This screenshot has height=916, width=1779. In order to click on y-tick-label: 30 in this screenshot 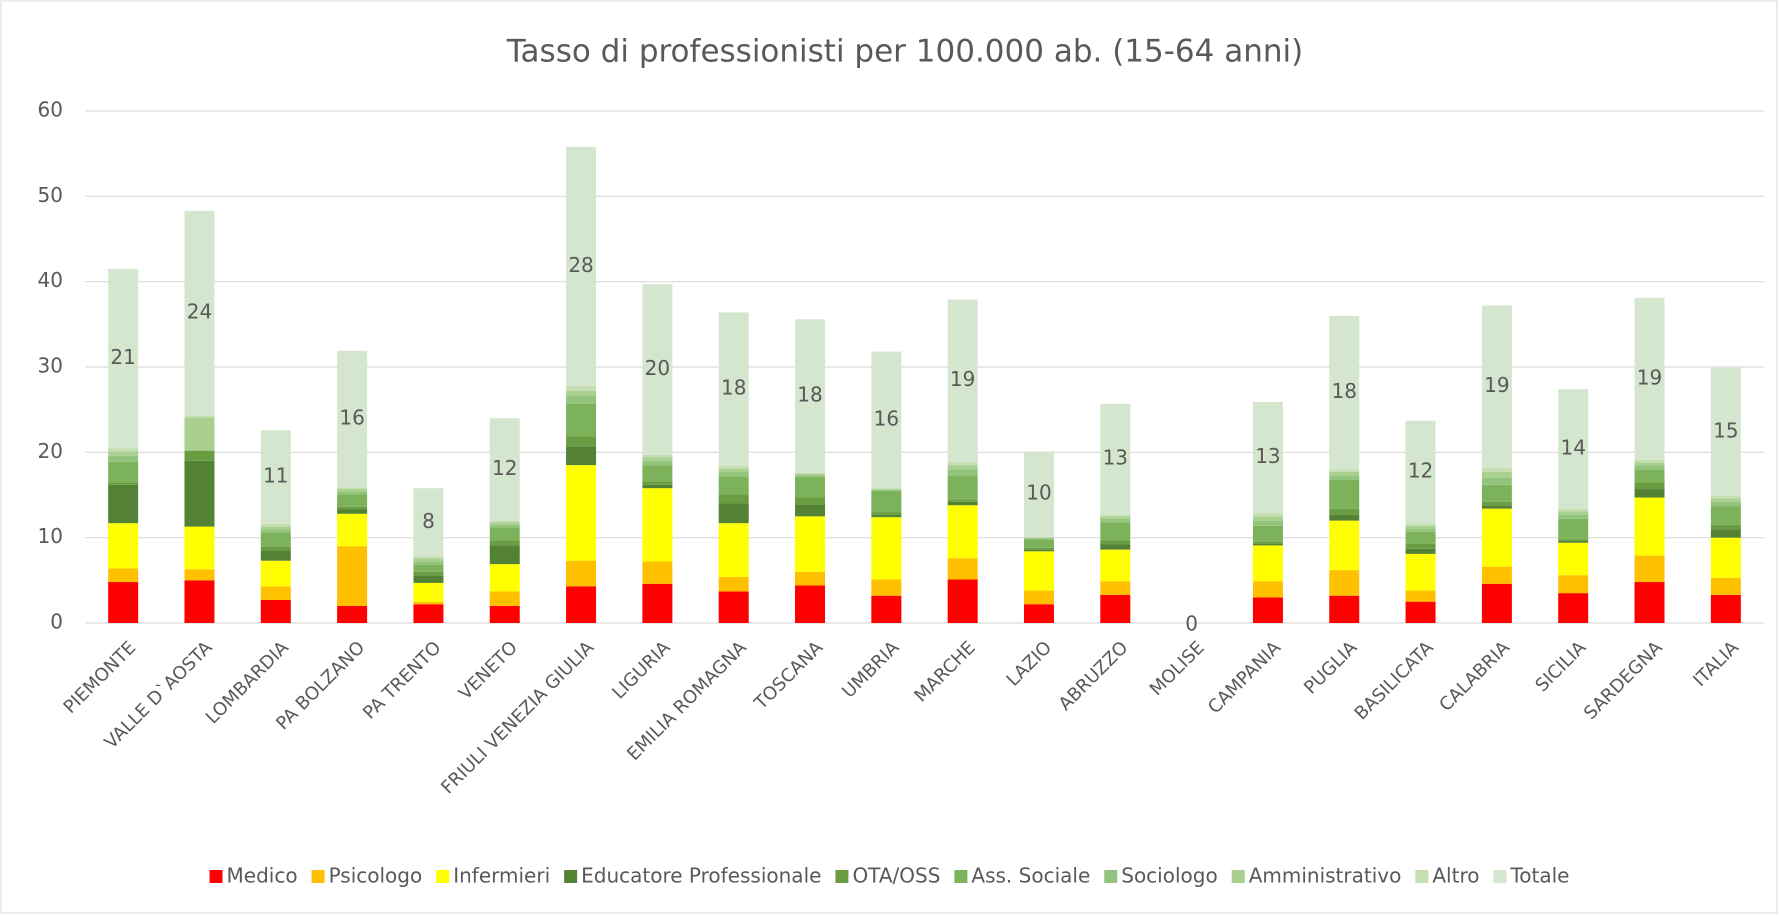, I will do `click(50, 366)`.